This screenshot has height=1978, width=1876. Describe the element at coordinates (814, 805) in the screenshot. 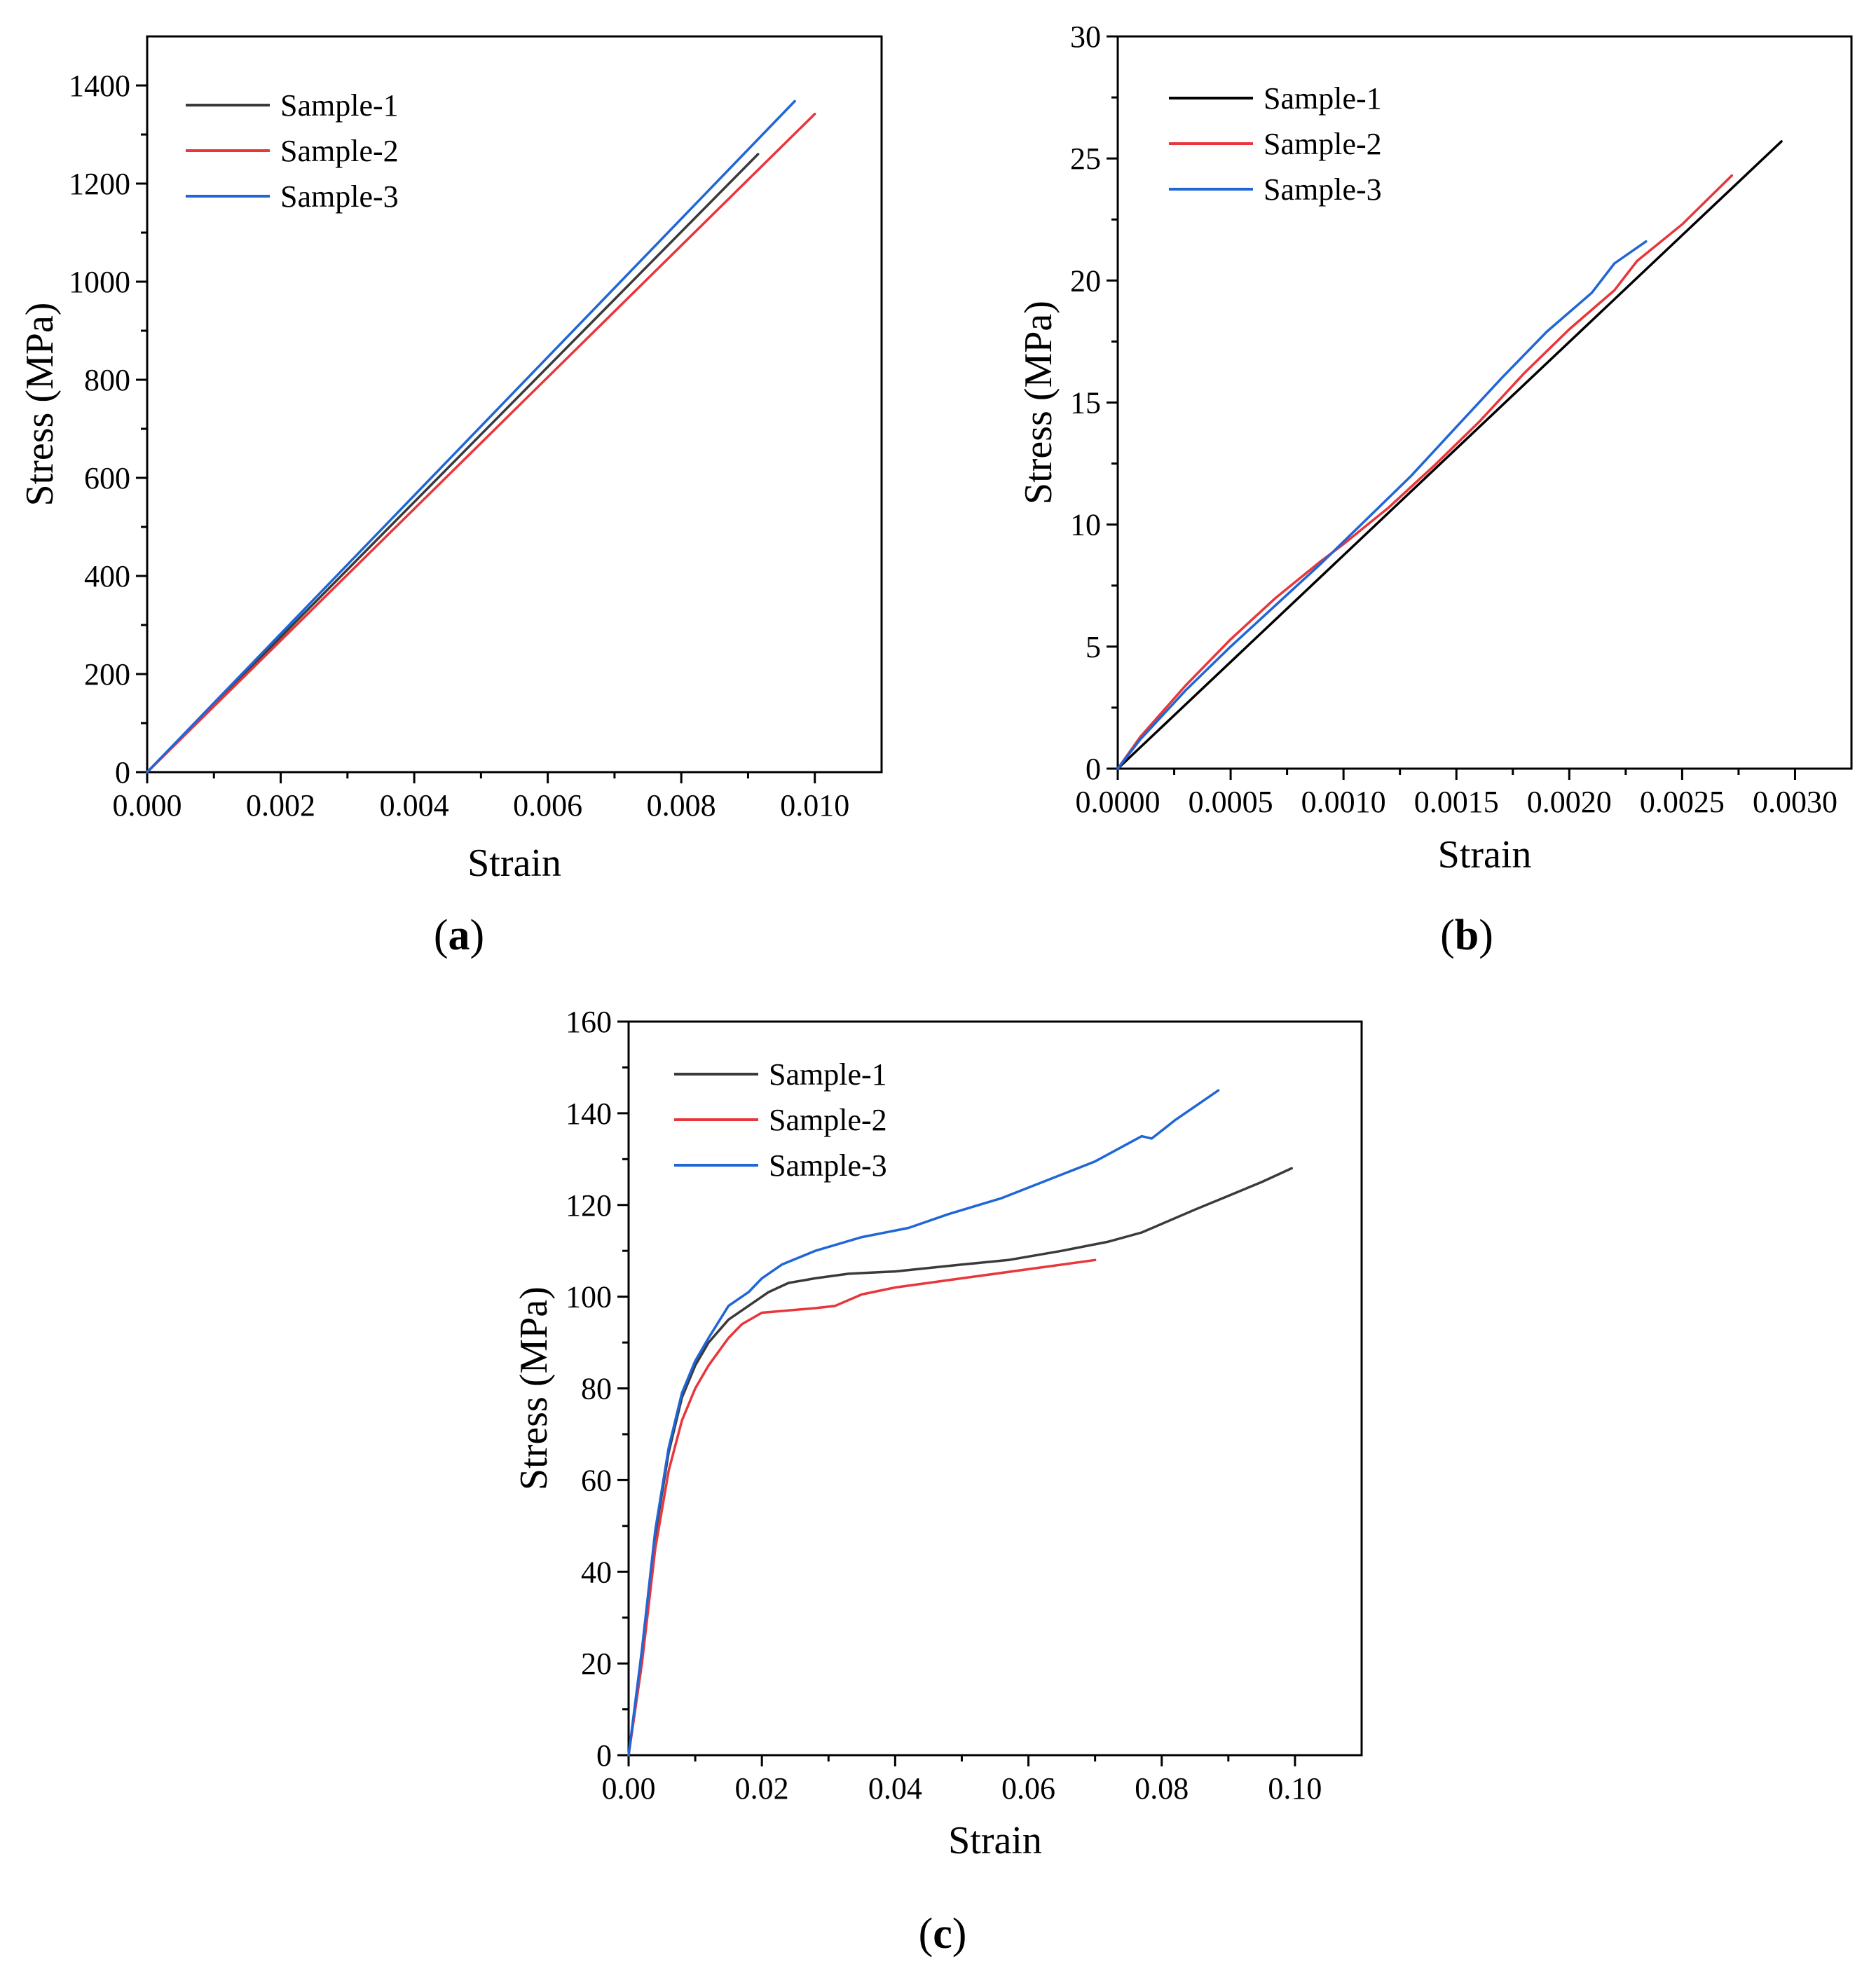

I see `x-tick-label: 0.010` at that location.